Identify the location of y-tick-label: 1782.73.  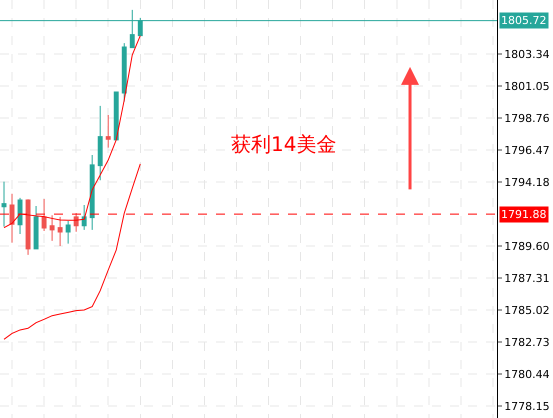
(527, 342).